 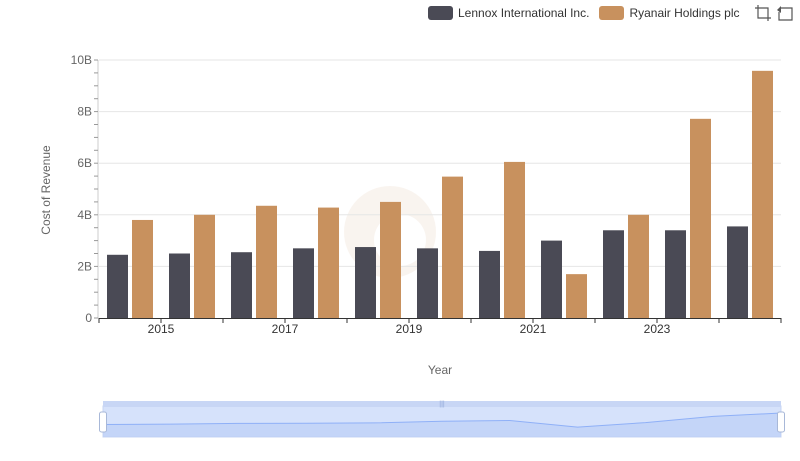 I want to click on x-tick-label: 2021, so click(x=533, y=329).